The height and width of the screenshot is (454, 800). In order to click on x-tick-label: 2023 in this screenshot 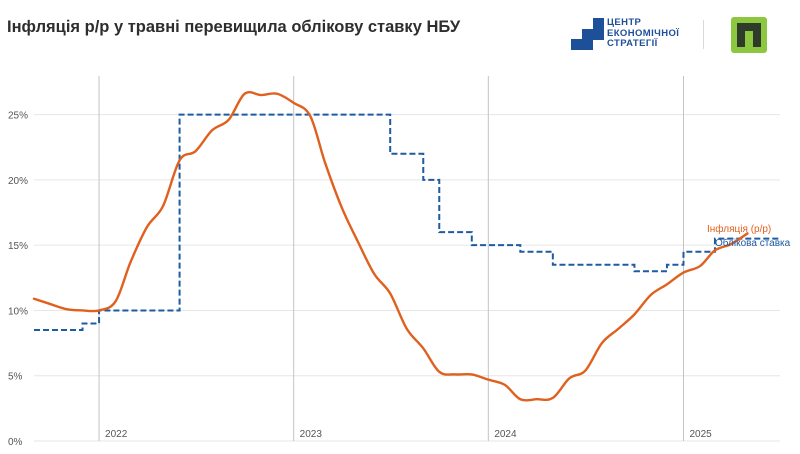, I will do `click(311, 434)`.